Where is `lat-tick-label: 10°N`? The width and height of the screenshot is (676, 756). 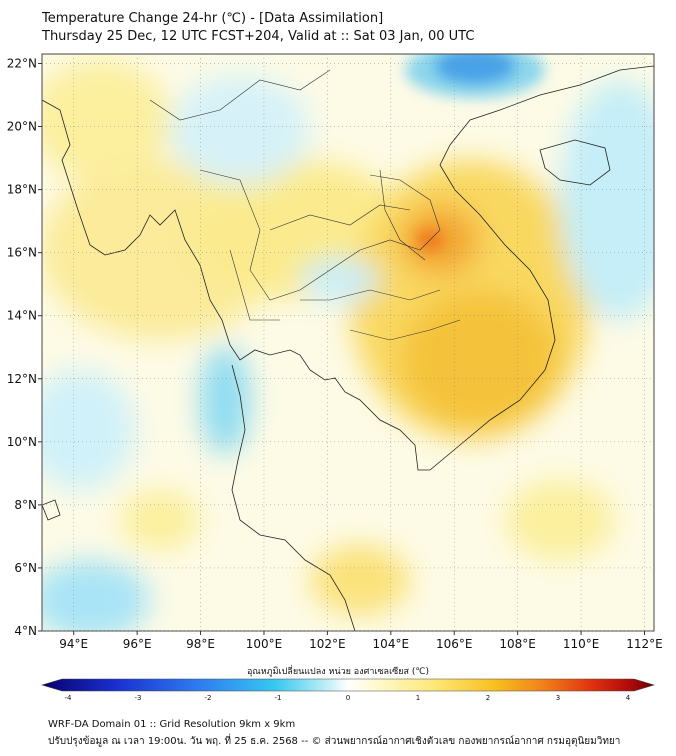
lat-tick-label: 10°N is located at coordinates (22, 442).